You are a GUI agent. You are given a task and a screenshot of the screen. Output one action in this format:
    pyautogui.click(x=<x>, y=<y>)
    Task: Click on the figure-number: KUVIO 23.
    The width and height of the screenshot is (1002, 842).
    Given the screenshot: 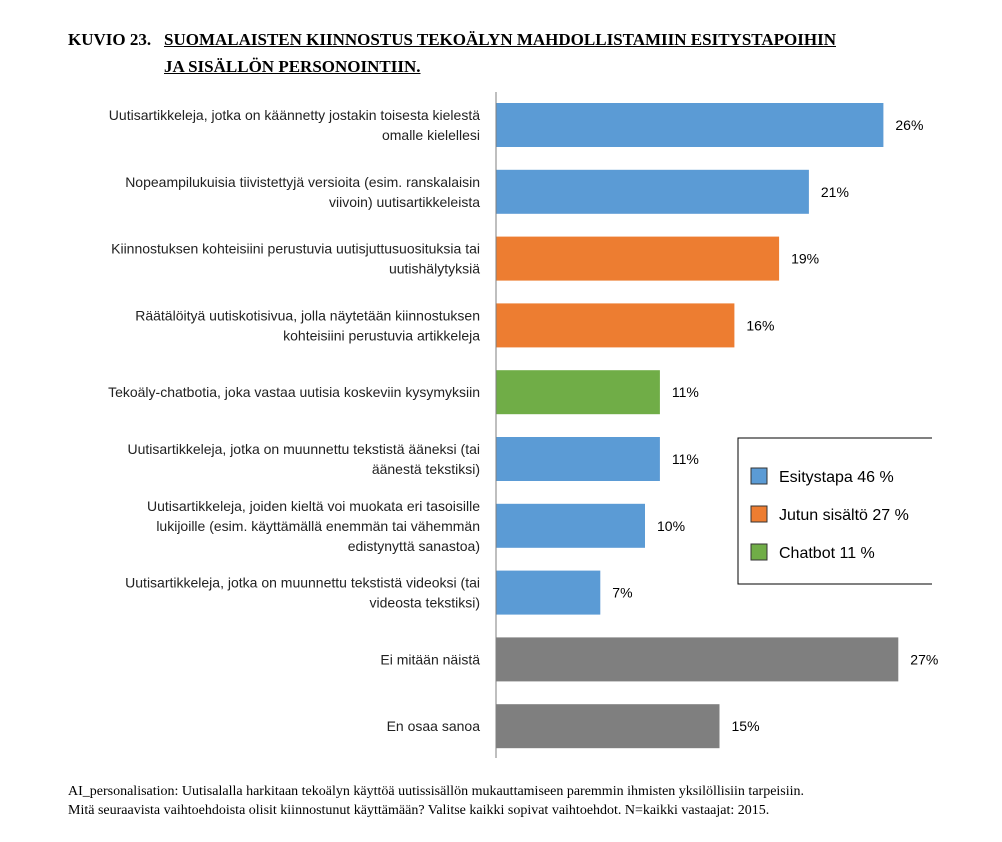 What is the action you would take?
    pyautogui.click(x=110, y=39)
    